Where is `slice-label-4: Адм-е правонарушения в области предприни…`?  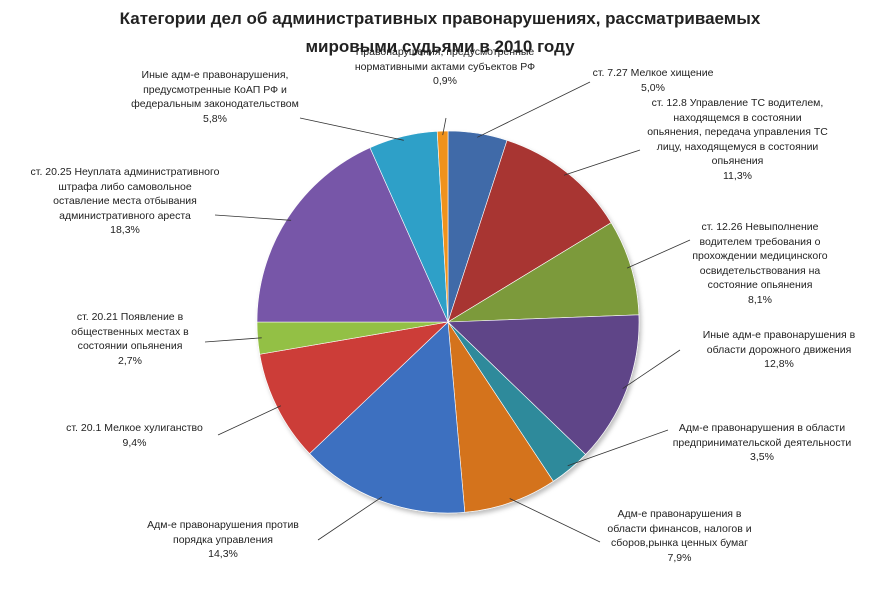
slice-label-4: Адм-е правонарушения в области предприни… is located at coordinates (762, 443).